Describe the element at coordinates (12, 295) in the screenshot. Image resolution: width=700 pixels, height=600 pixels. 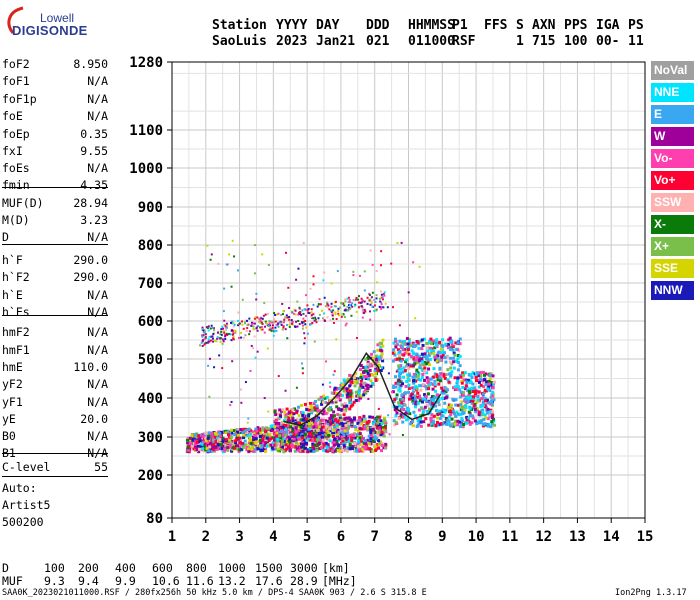
I see `param-name: h`E` at that location.